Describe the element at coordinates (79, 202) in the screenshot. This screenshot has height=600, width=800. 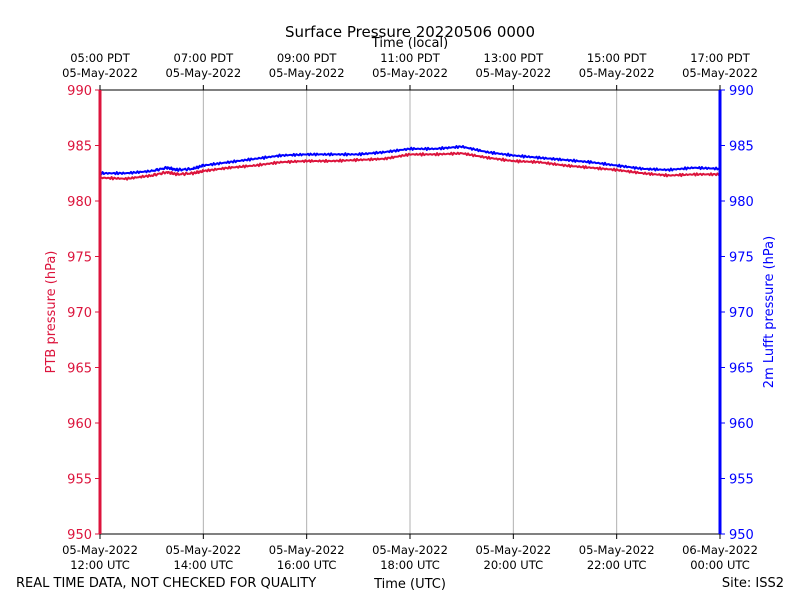
I see `left-tick-label: 980` at that location.